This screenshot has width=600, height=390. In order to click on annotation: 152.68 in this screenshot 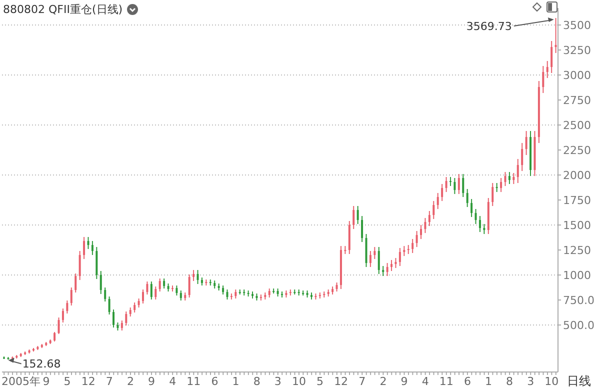, I will do `click(41, 364)`.